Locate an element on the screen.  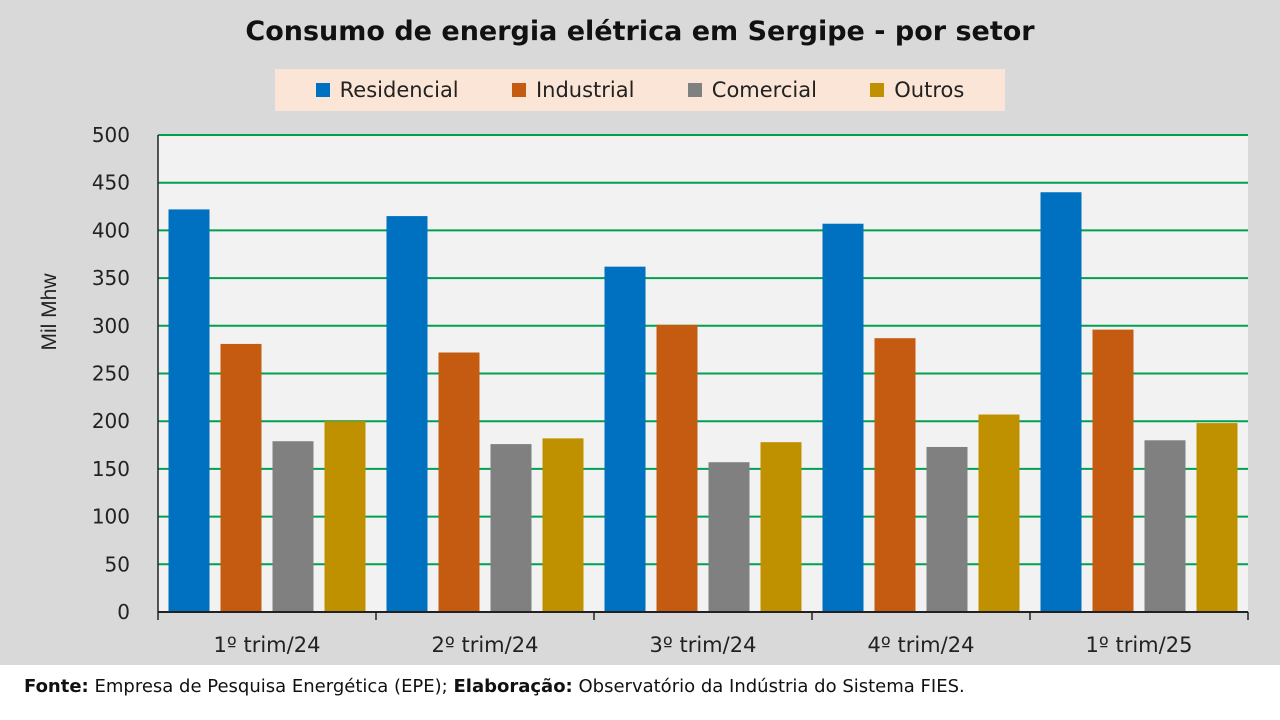
legend-item-residencial: Residencial is located at coordinates (387, 90).